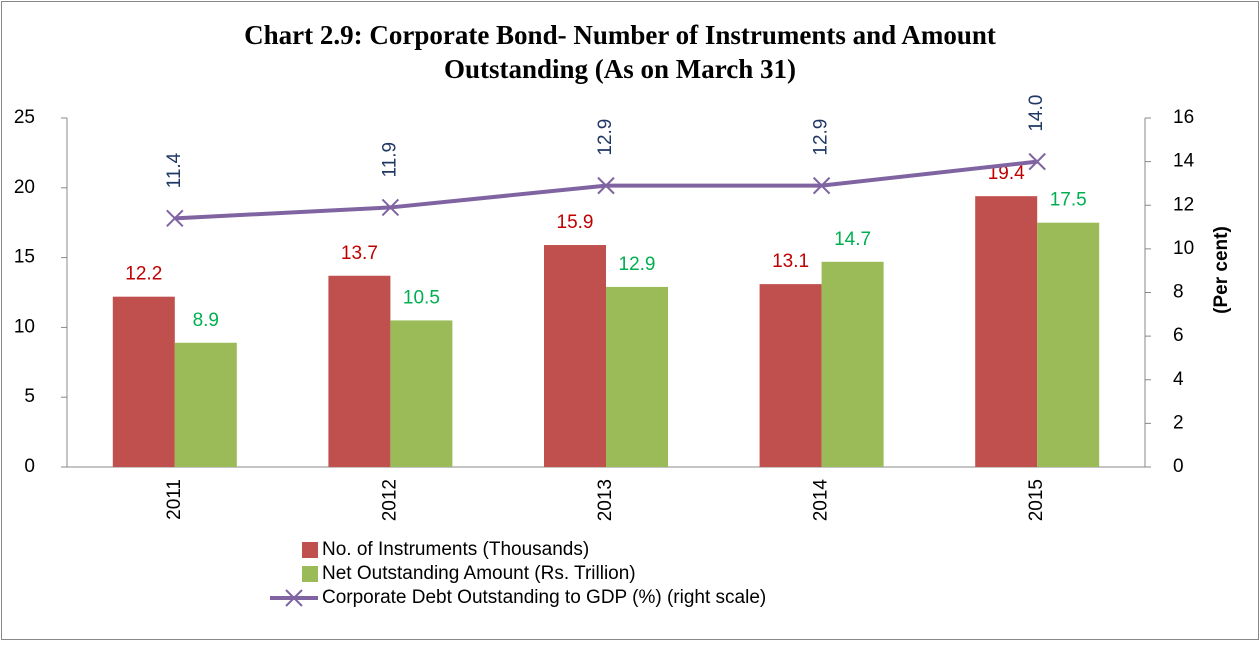 The height and width of the screenshot is (646, 1260). What do you see at coordinates (1036, 113) in the screenshot?
I see `data-label: 14.0` at bounding box center [1036, 113].